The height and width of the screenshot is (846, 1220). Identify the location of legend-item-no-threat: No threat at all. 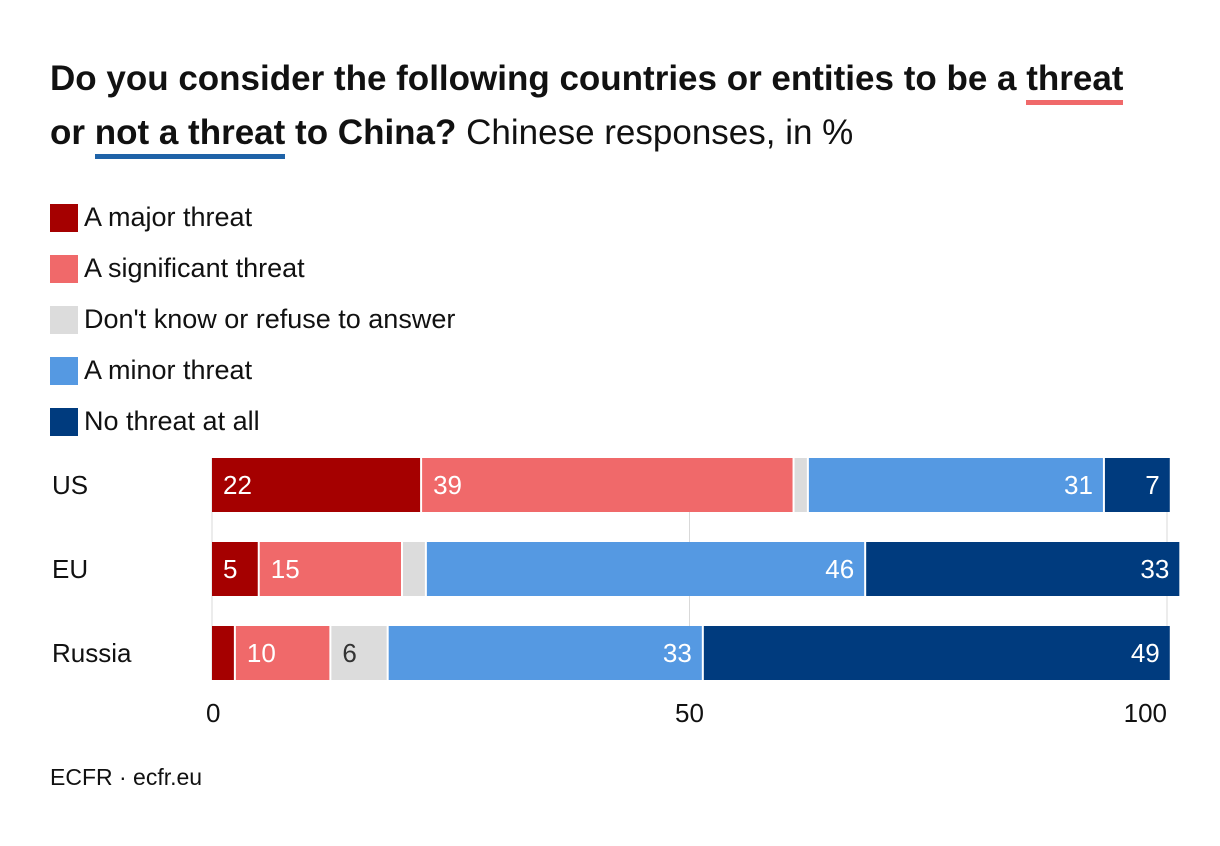
(252, 421).